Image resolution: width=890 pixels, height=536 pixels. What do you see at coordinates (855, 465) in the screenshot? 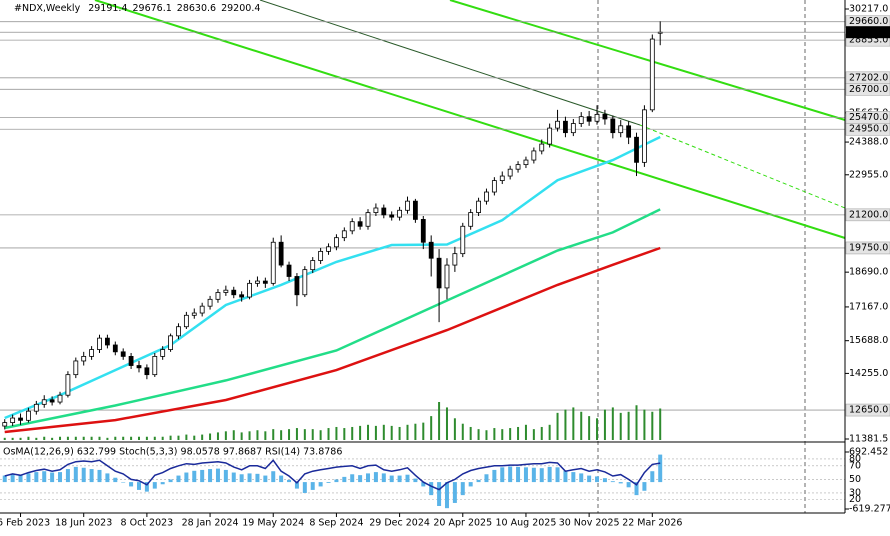
I see `y2-tick-label: 70` at bounding box center [855, 465].